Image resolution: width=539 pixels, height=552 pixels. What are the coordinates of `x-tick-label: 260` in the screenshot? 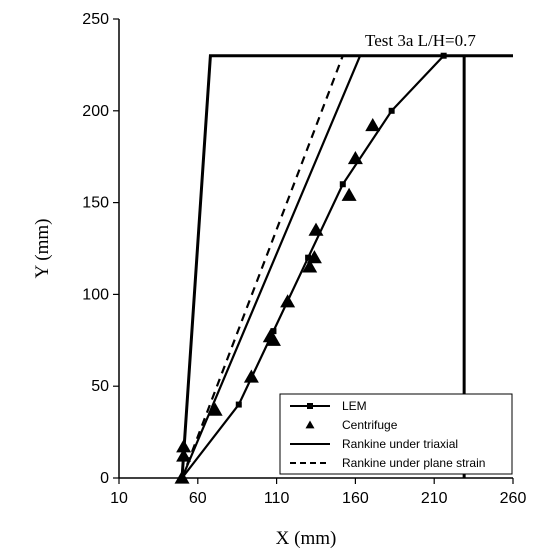 It's located at (513, 498).